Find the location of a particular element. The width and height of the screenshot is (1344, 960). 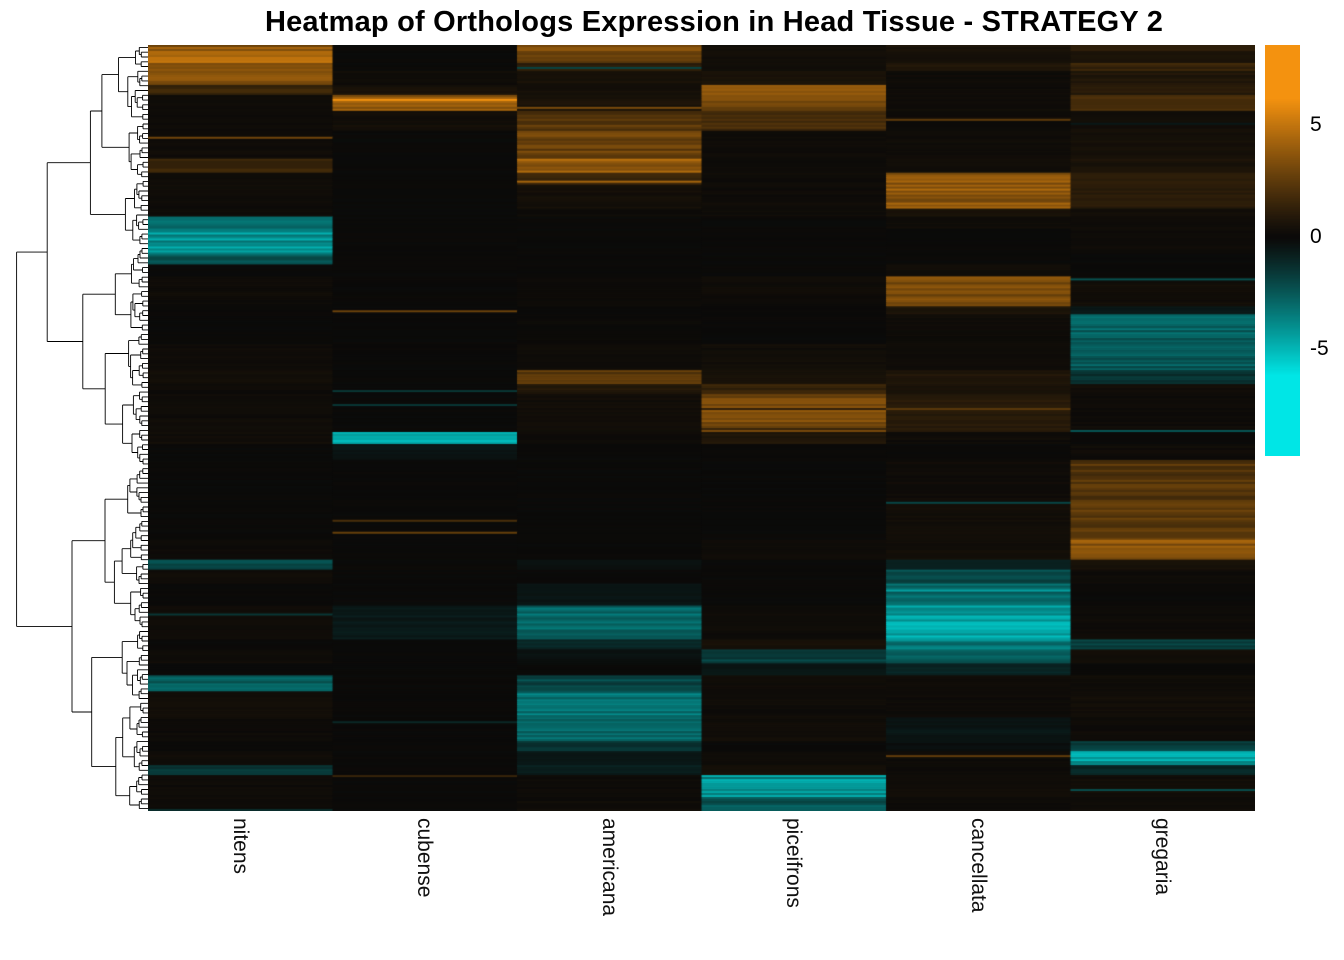

column-label-cubense: cubense is located at coordinates (424, 858).